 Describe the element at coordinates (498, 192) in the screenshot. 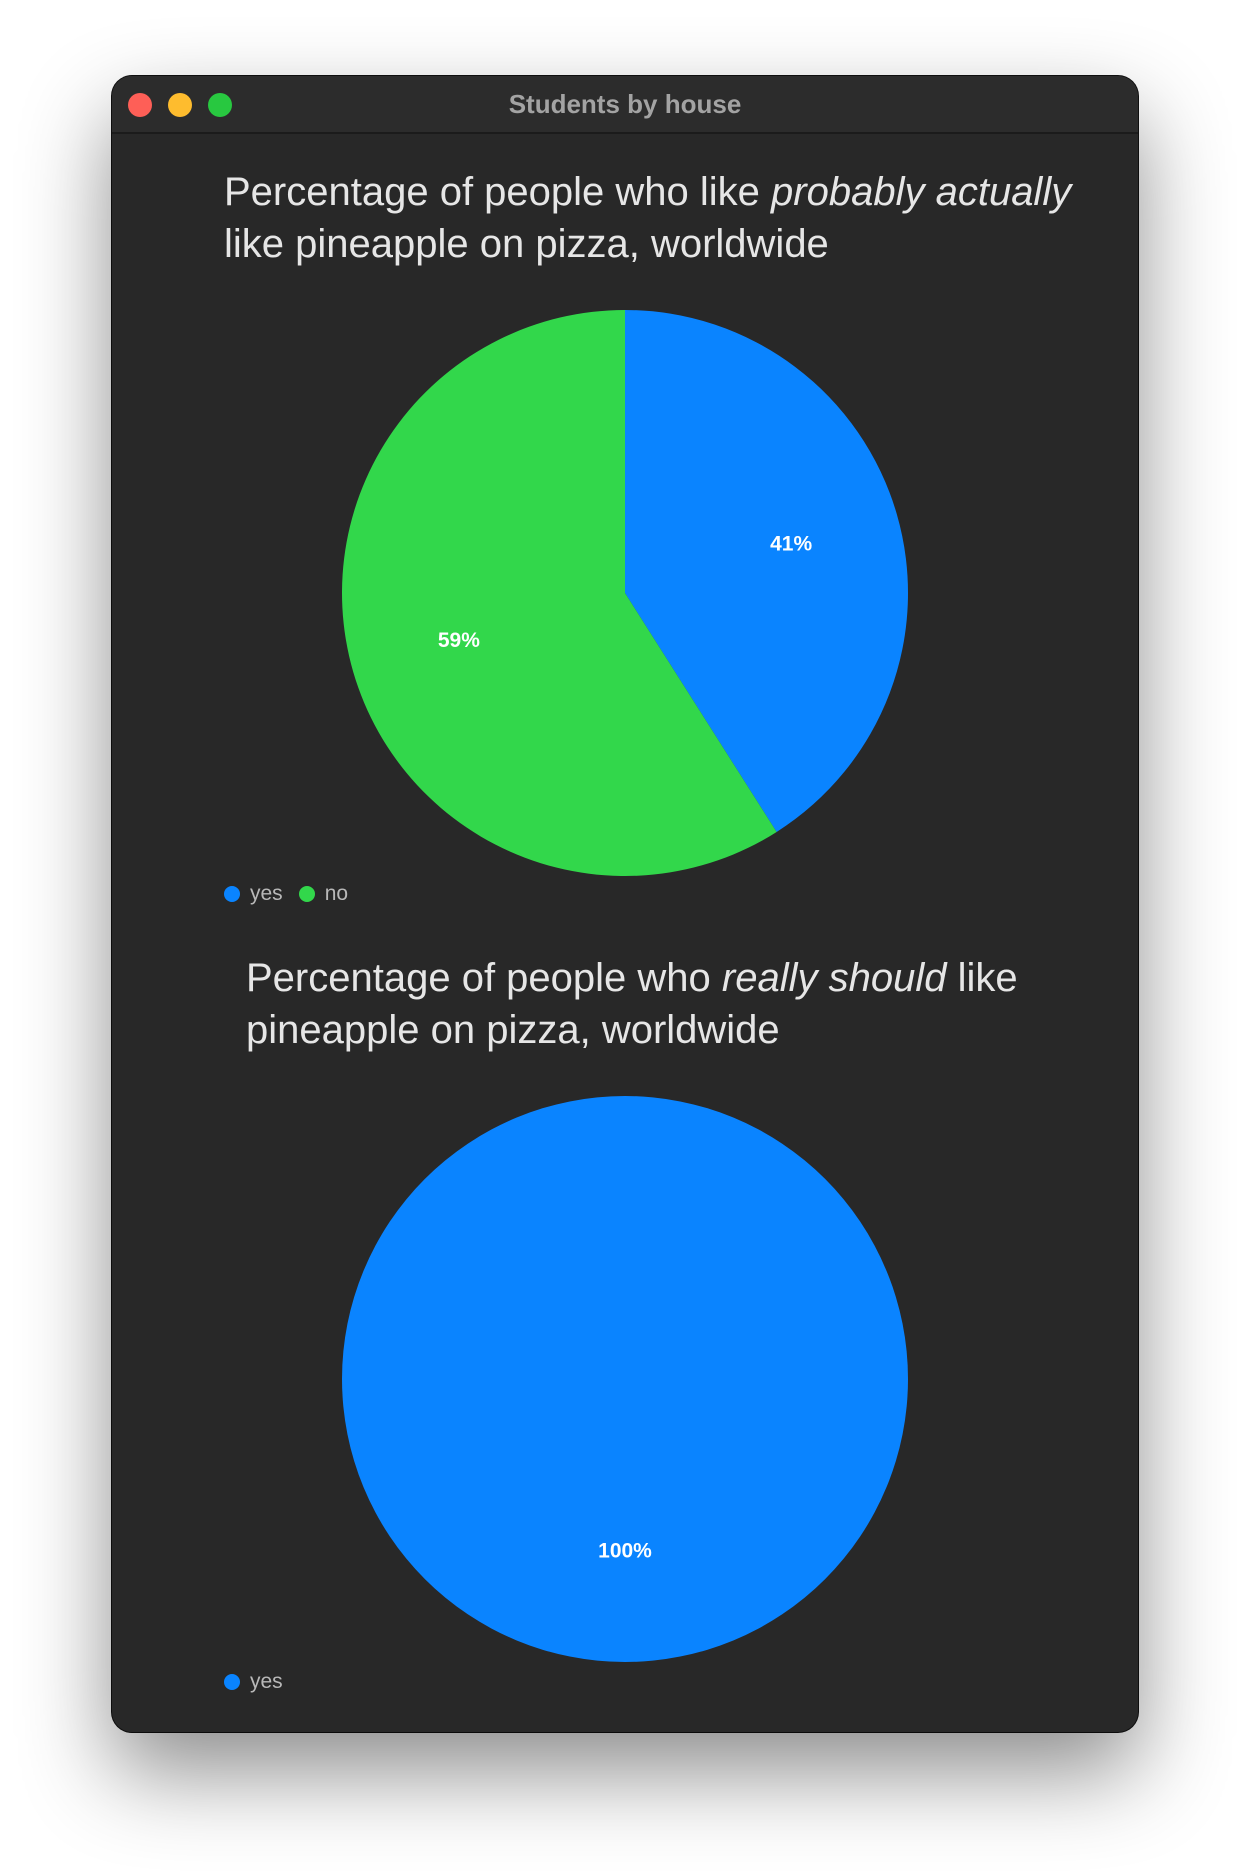

I see `chart-title-part: Percentage of people who like` at that location.